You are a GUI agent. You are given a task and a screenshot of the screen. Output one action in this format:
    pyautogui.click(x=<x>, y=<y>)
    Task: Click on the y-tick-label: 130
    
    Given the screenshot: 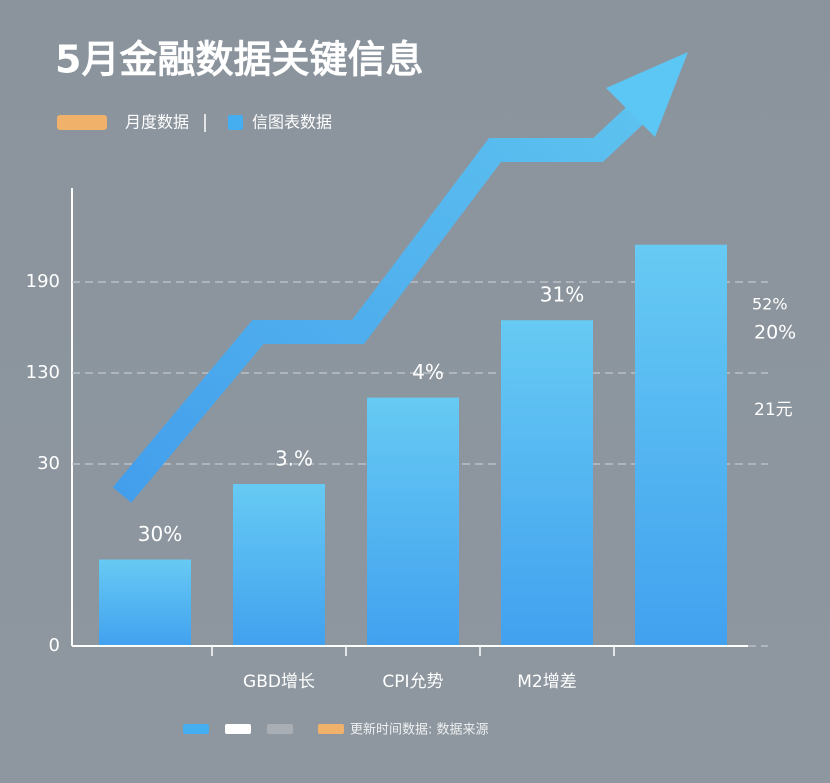 What is the action you would take?
    pyautogui.click(x=43, y=372)
    